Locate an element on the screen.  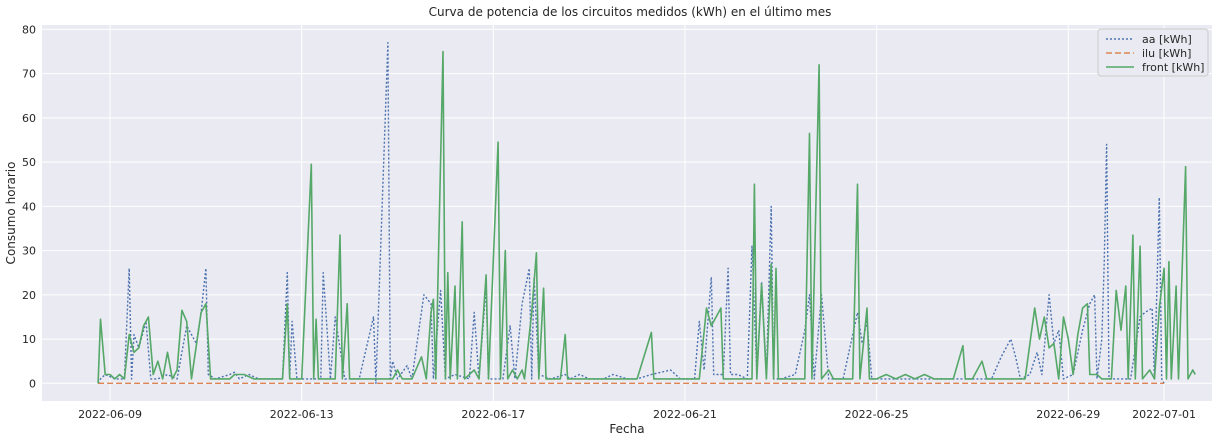
y-tick-label: 50 is located at coordinates (29, 162).